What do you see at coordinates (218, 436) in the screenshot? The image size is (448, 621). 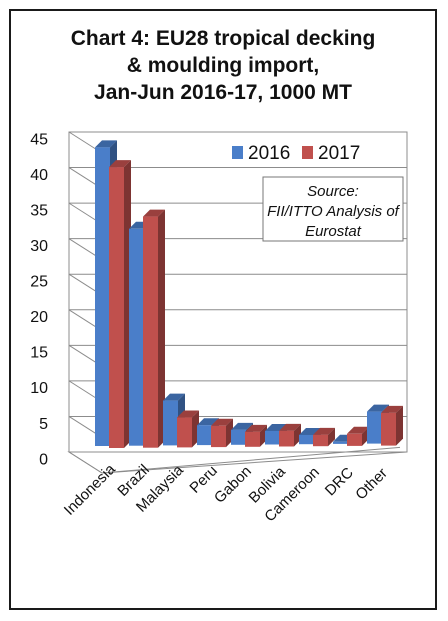 I see `bar-2017-Peru` at bounding box center [218, 436].